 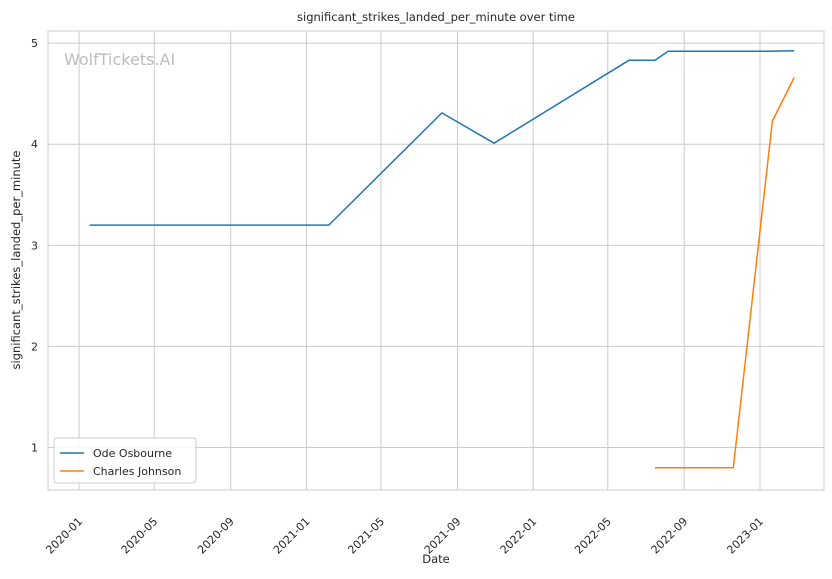 I want to click on x-axis-label: Date, so click(x=436, y=559).